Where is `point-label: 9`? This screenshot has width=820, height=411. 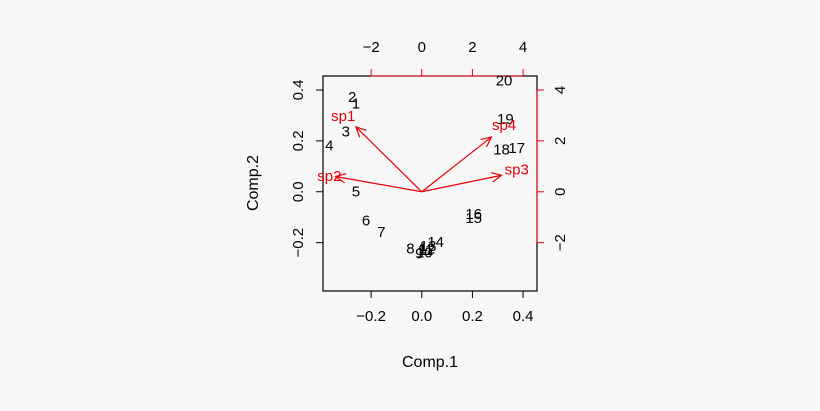 point-label: 9 is located at coordinates (419, 254).